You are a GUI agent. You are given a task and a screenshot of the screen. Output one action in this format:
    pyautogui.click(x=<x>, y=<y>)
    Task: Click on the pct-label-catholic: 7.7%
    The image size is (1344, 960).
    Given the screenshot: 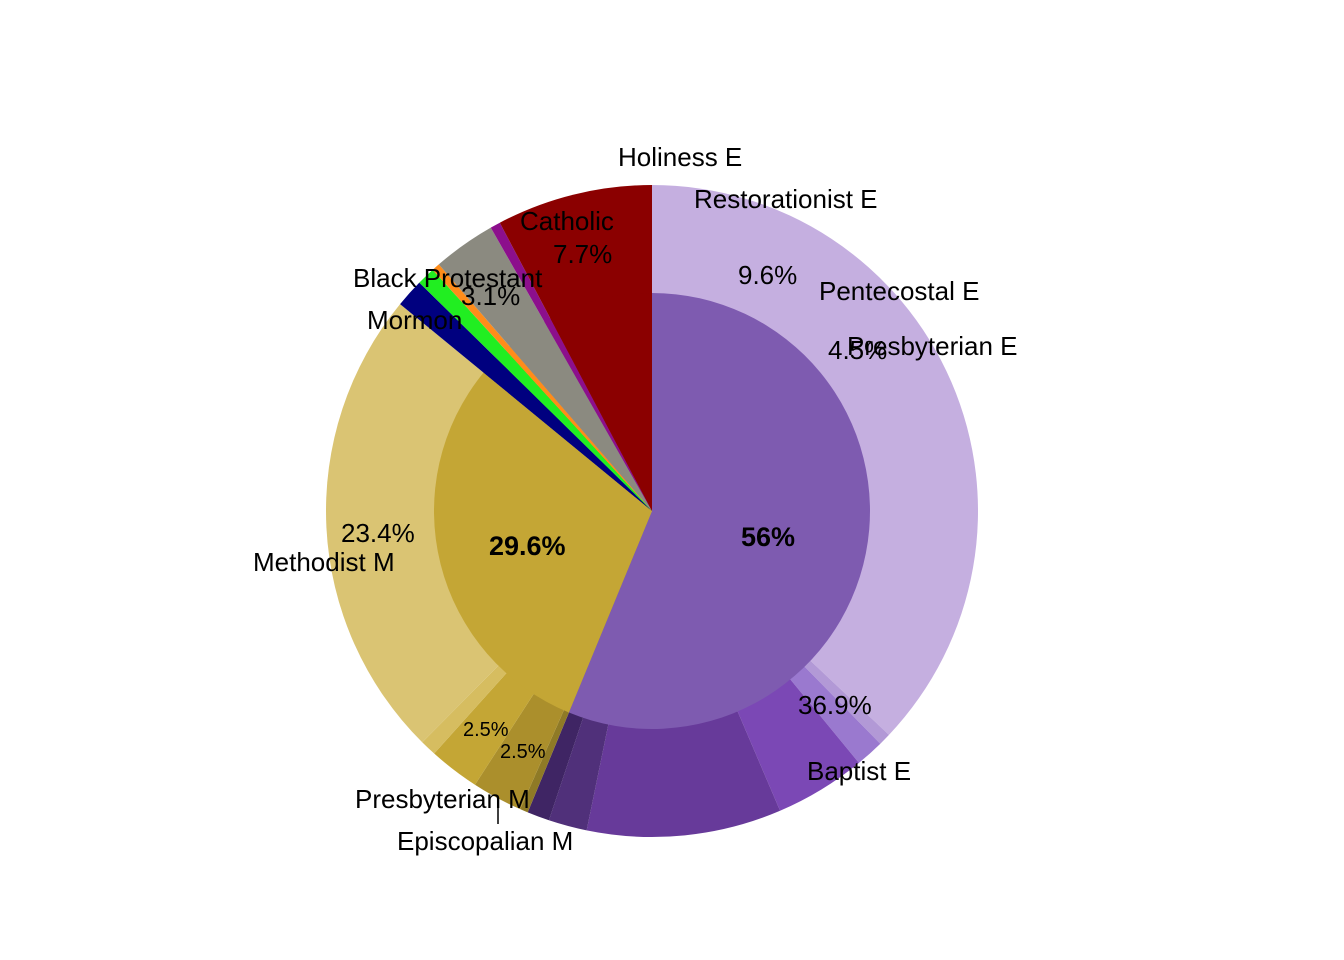 What is the action you would take?
    pyautogui.click(x=582, y=254)
    